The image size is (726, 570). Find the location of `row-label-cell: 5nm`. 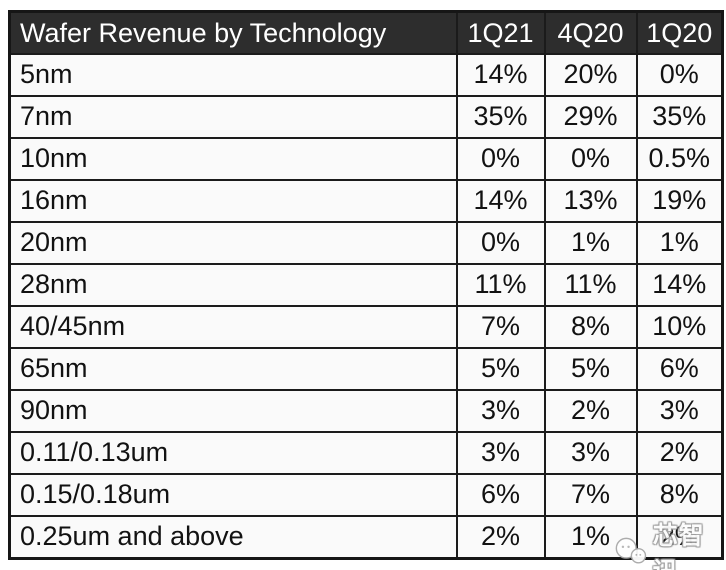

row-label-cell: 5nm is located at coordinates (233, 75).